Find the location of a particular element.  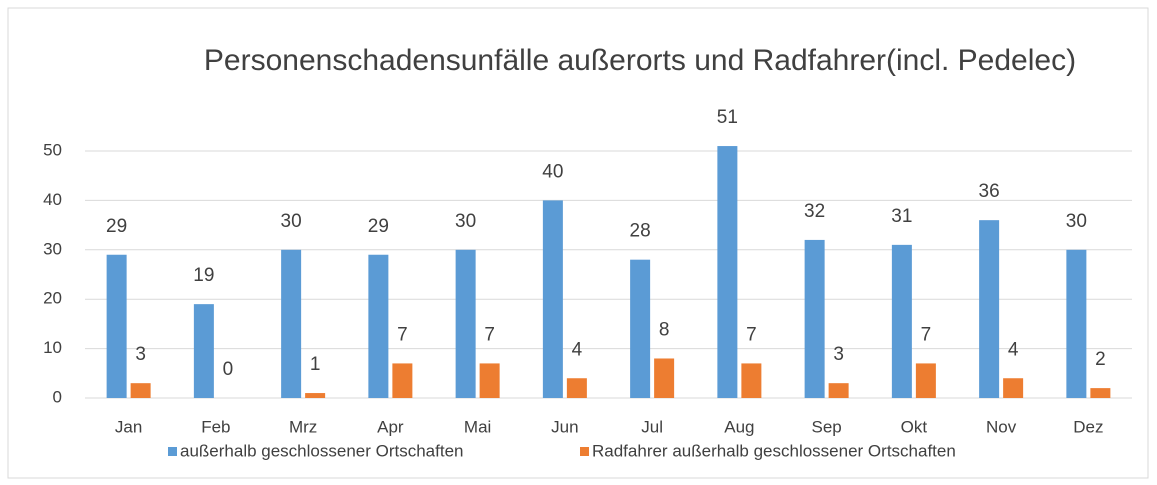

data-label: 19 is located at coordinates (203, 275).